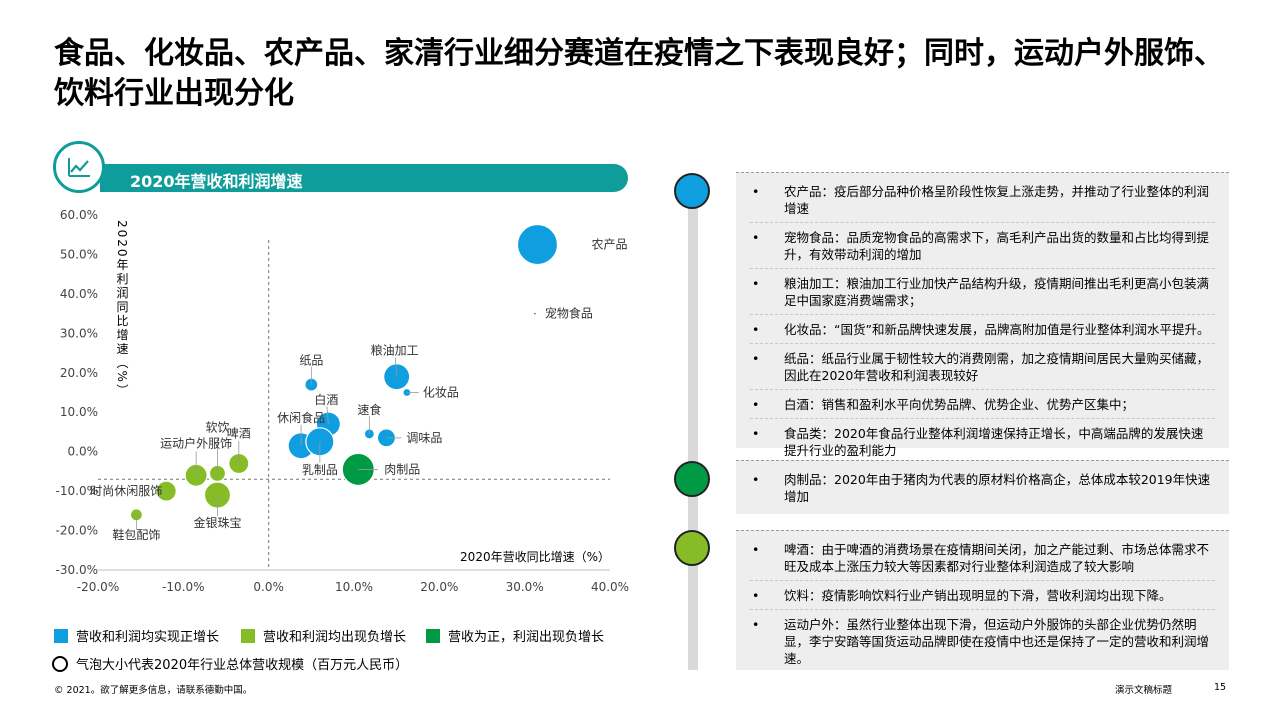 Image resolution: width=1280 pixels, height=720 pixels. I want to click on data-label: 肉制品, so click(402, 469).